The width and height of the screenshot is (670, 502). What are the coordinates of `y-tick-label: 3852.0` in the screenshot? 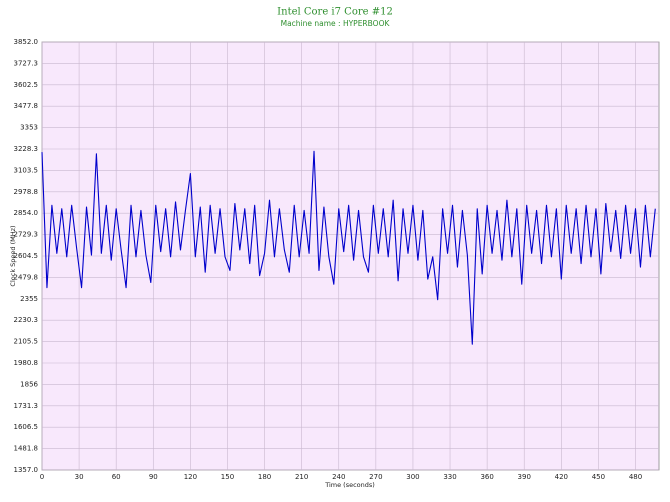 It's located at (26, 42).